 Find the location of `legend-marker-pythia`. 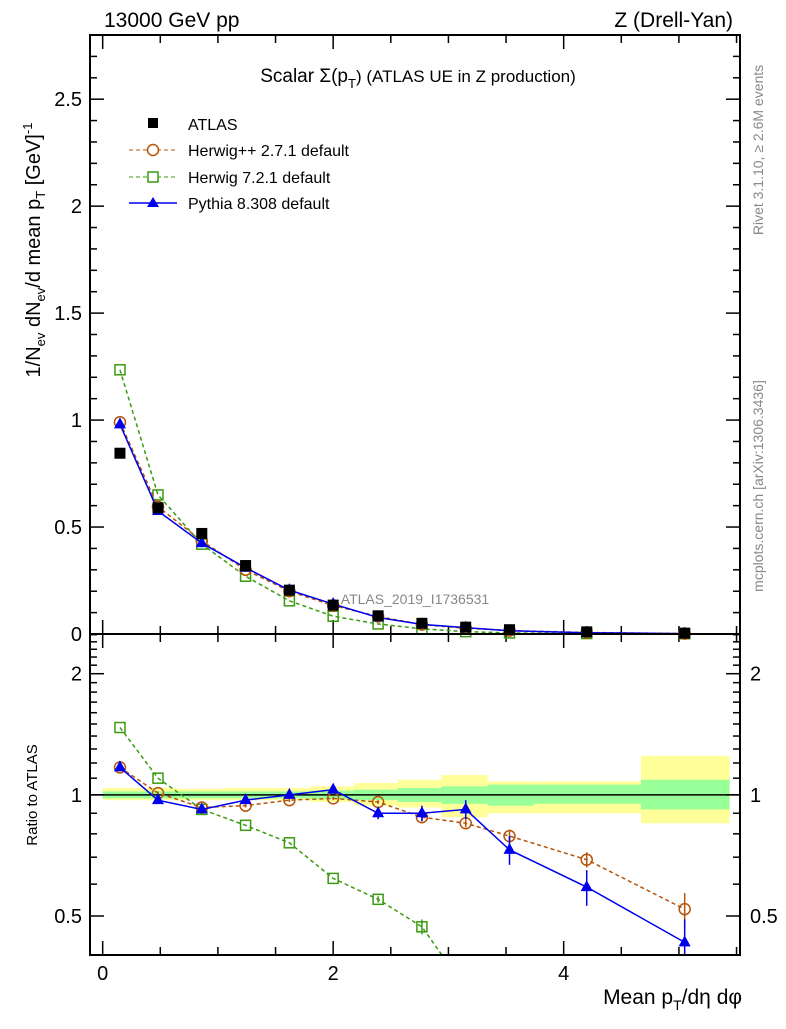

legend-marker-pythia is located at coordinates (153, 202).